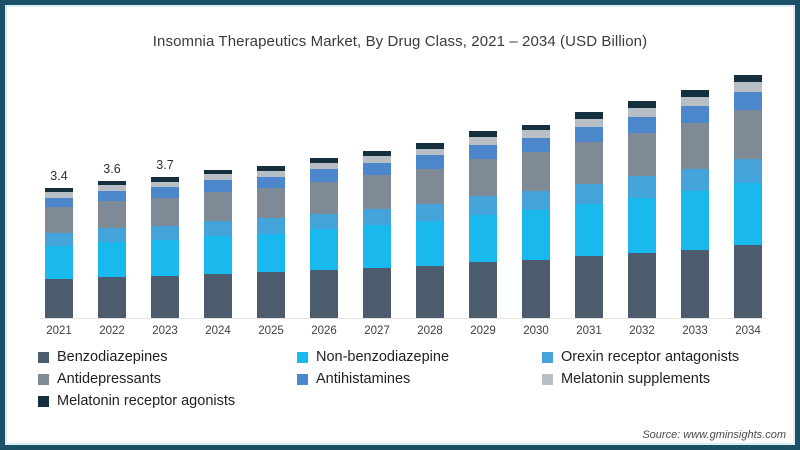  Describe the element at coordinates (218, 331) in the screenshot. I see `x-axis-label: 2024` at that location.